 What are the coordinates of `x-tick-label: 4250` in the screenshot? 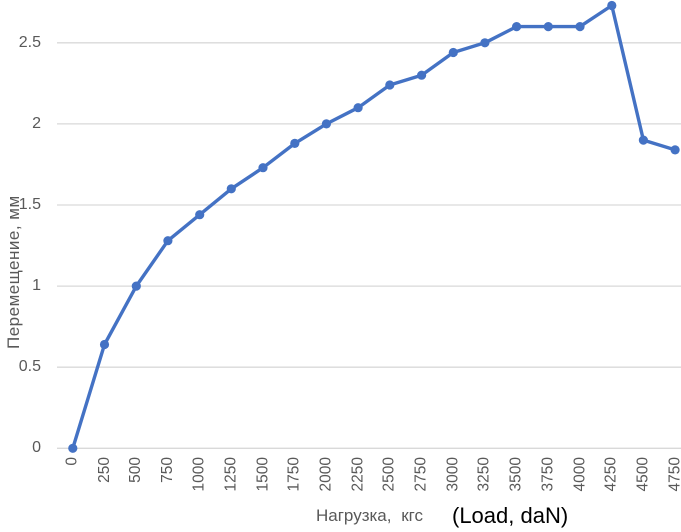 It's located at (611, 474).